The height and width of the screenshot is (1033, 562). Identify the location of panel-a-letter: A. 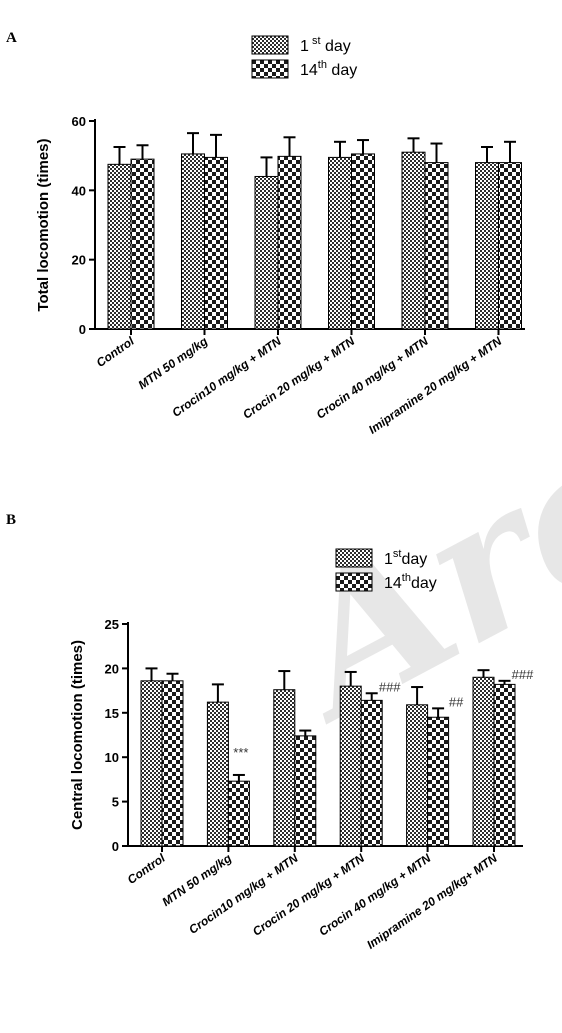
(11, 38).